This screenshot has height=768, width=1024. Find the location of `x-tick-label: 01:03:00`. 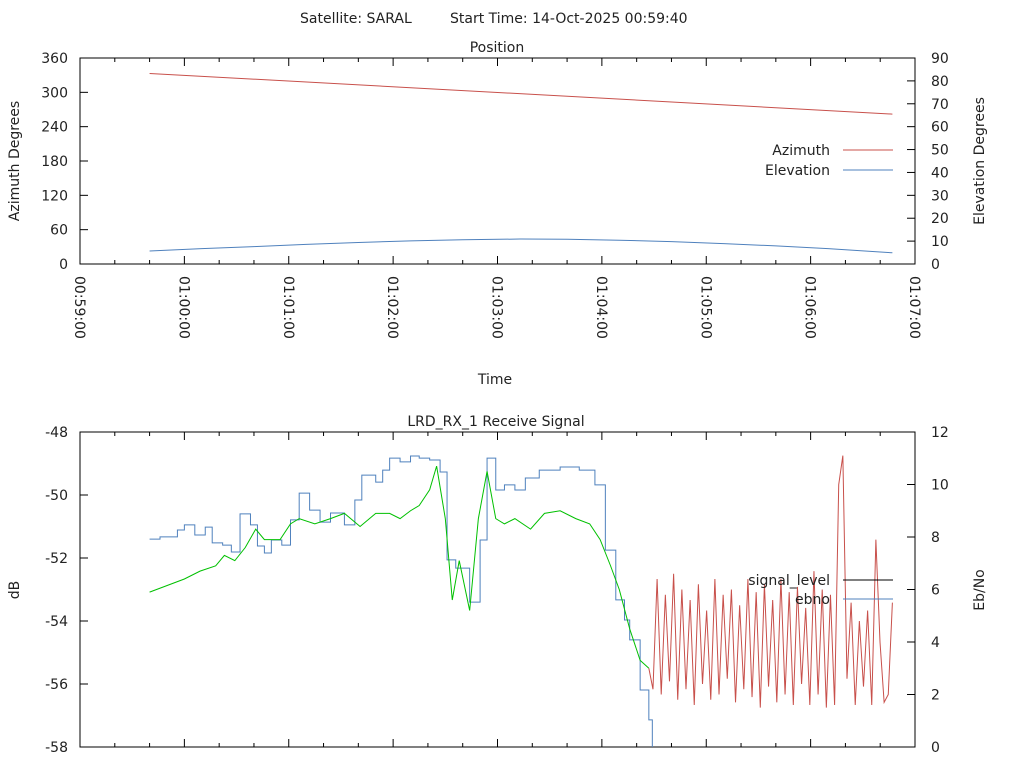

x-tick-label: 01:03:00 is located at coordinates (497, 307).